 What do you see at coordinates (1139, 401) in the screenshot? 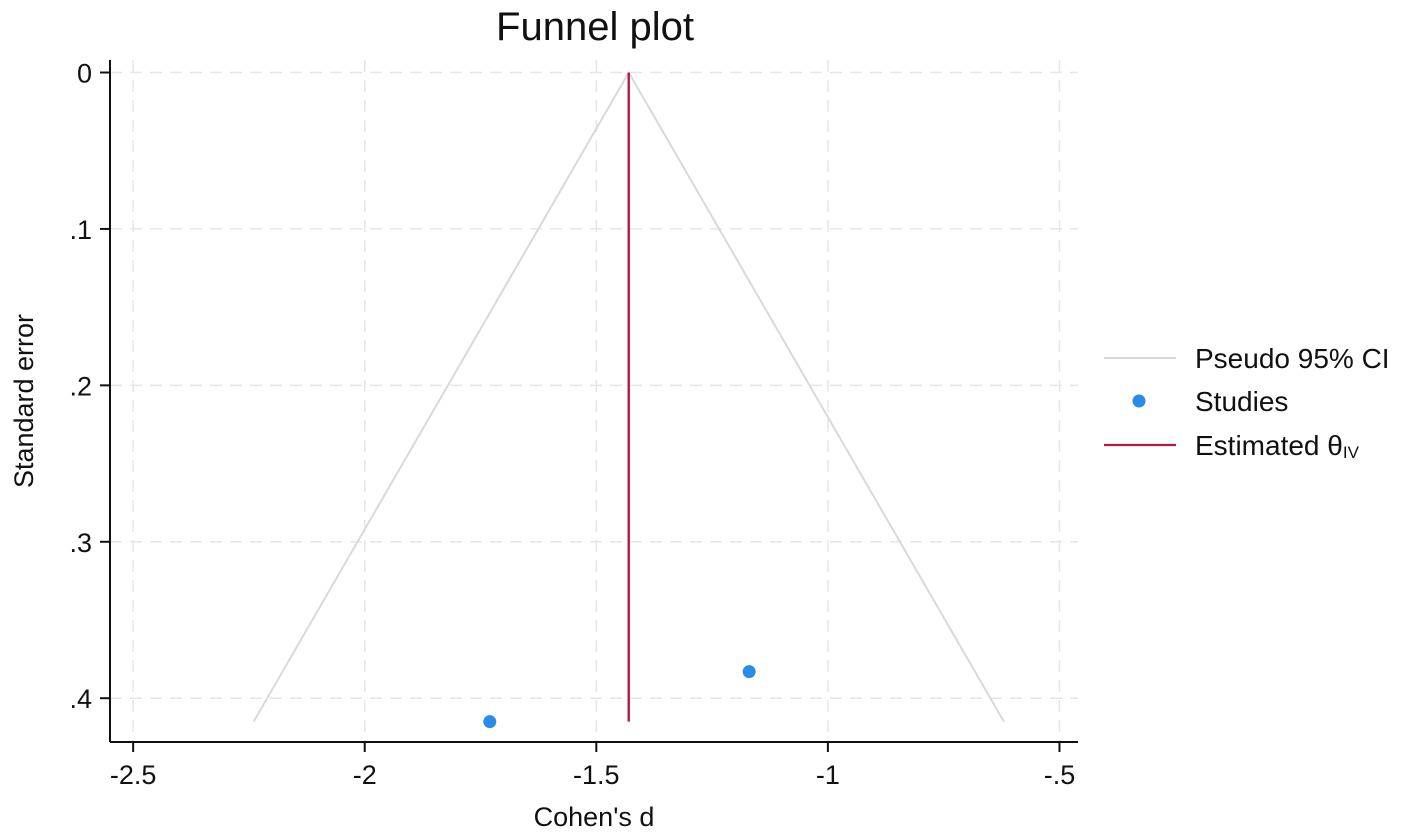
I see `legend-studies-swatch` at bounding box center [1139, 401].